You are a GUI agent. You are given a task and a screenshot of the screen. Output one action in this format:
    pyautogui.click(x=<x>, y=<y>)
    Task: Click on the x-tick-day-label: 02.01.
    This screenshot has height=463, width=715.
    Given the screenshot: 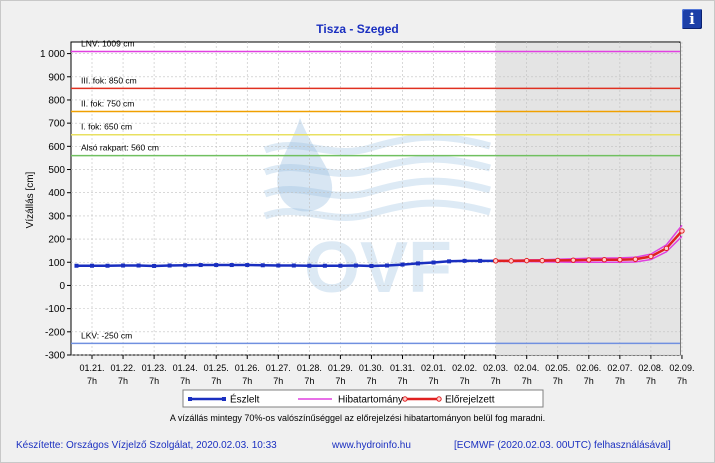 What is the action you would take?
    pyautogui.click(x=433, y=368)
    